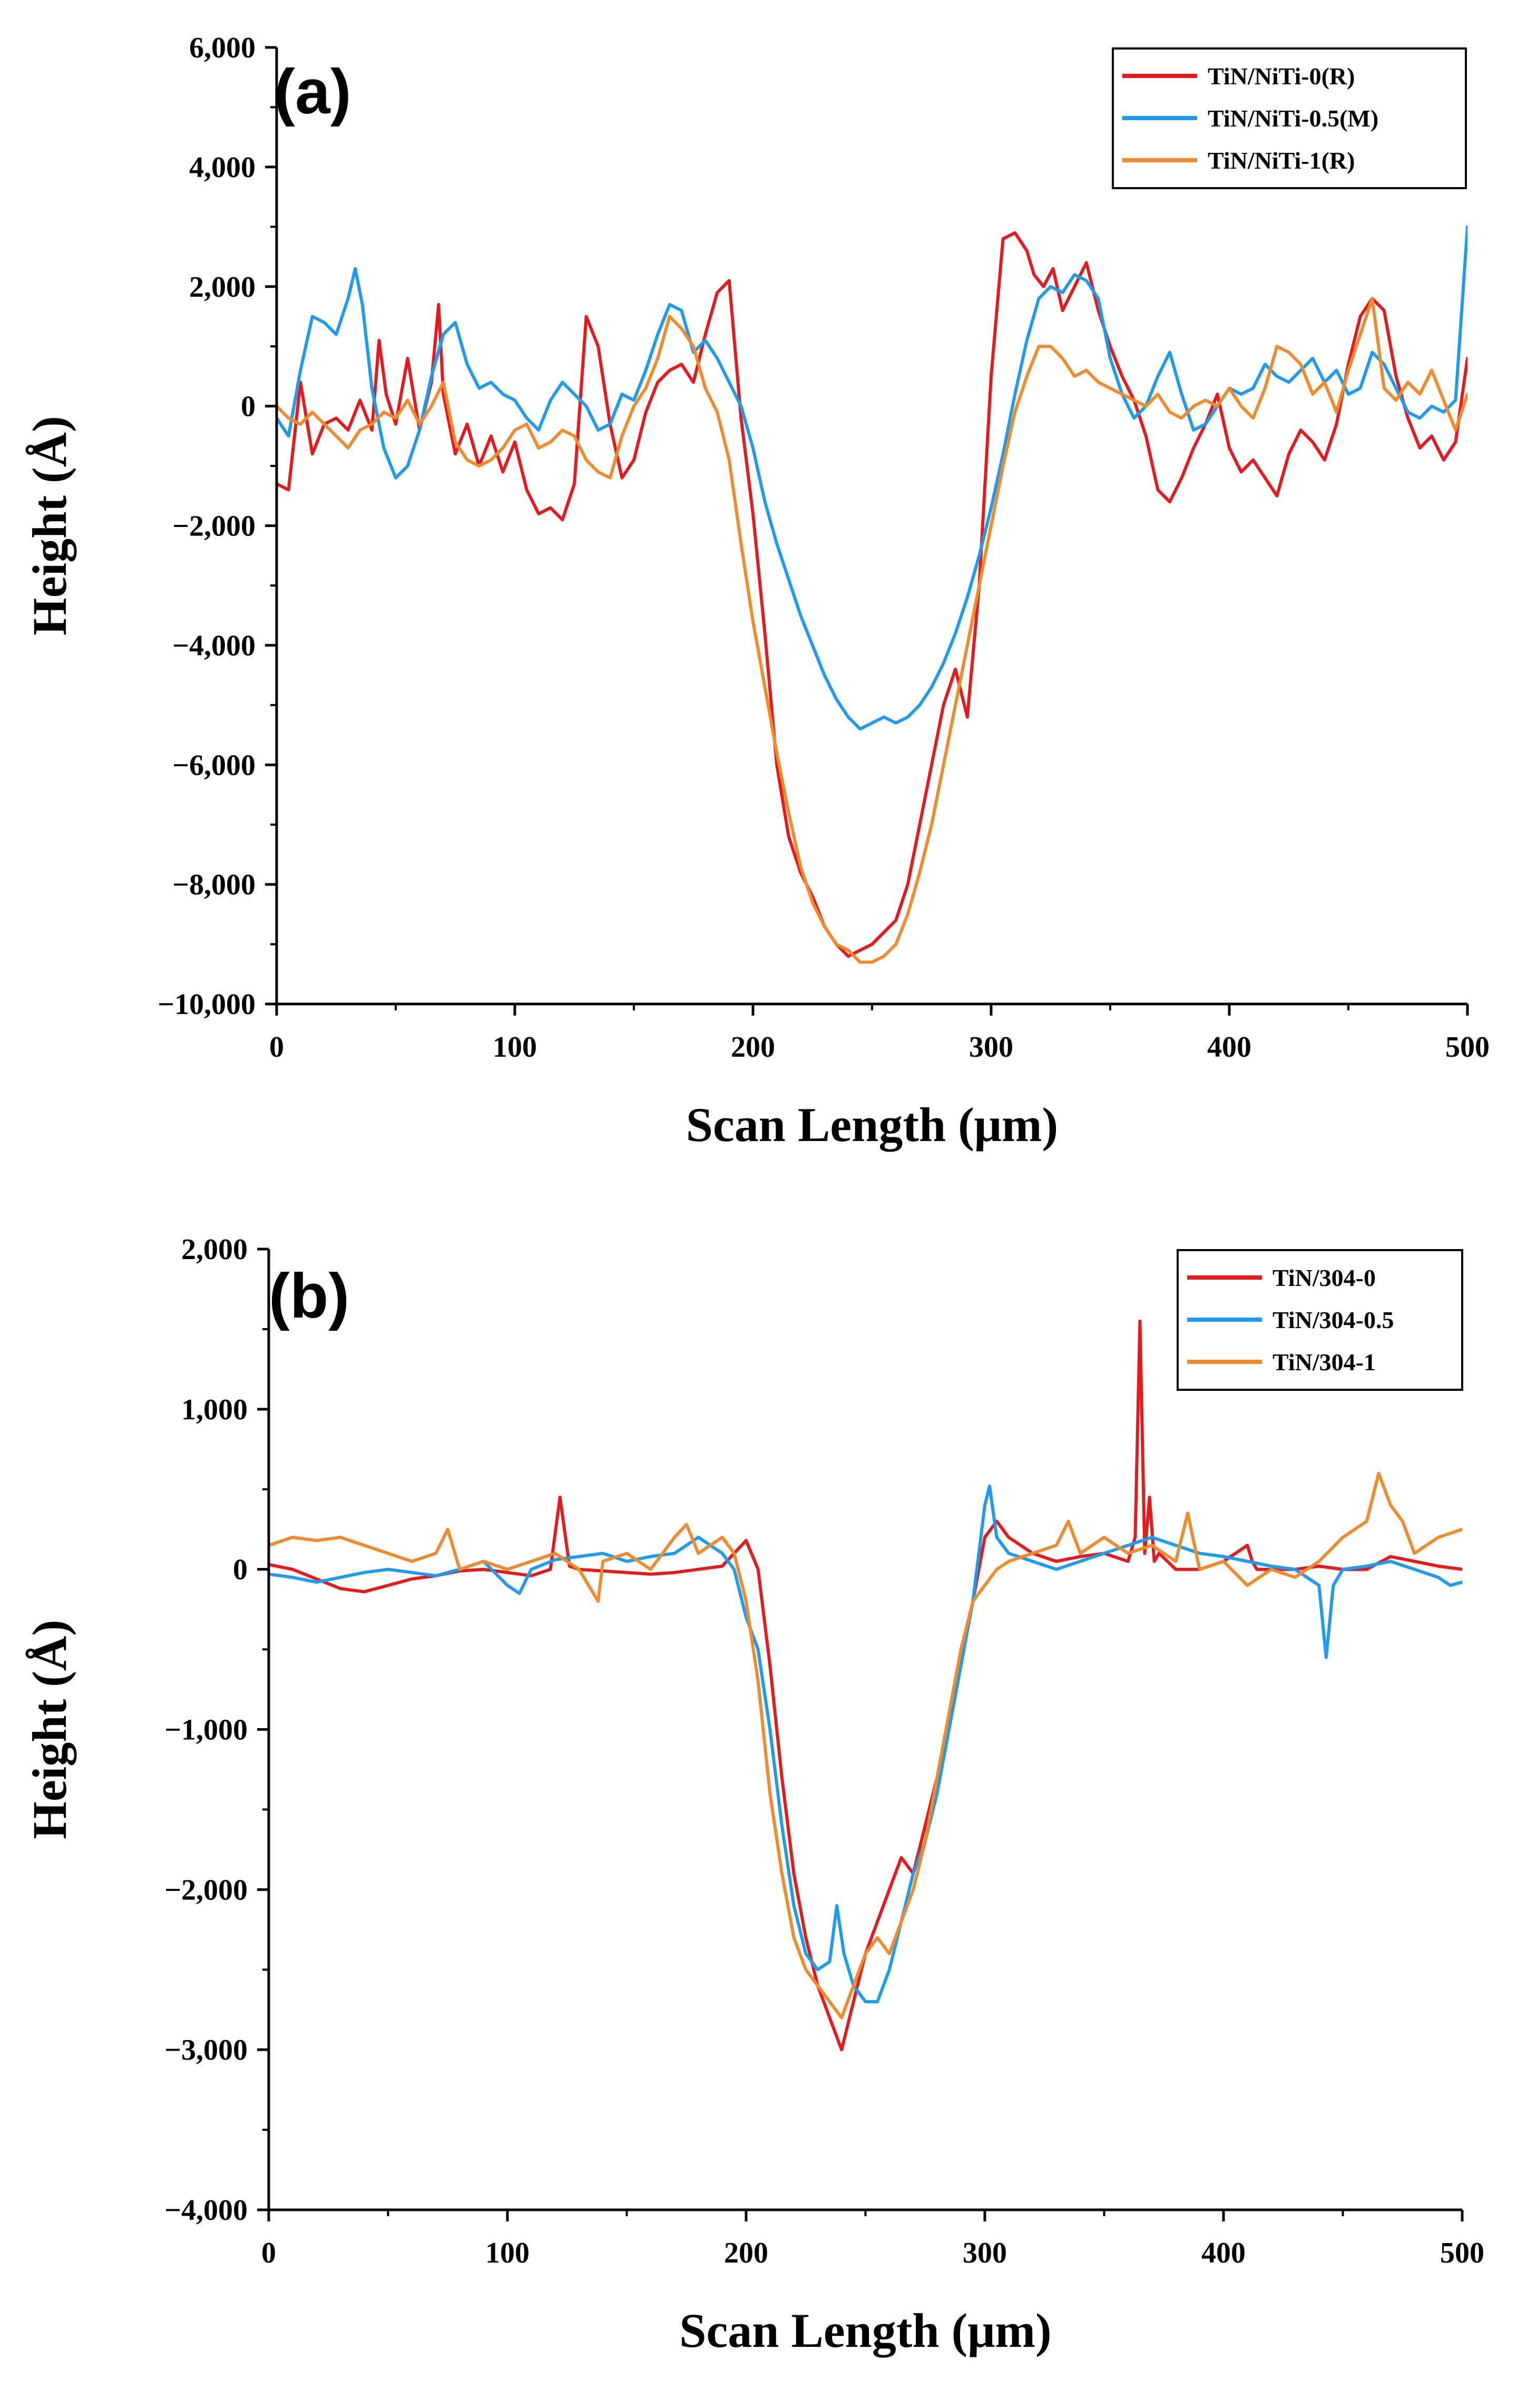  I want to click on legend: TiN/304-0 TiN/304-0.5 TiN/304-1, so click(1320, 1320).